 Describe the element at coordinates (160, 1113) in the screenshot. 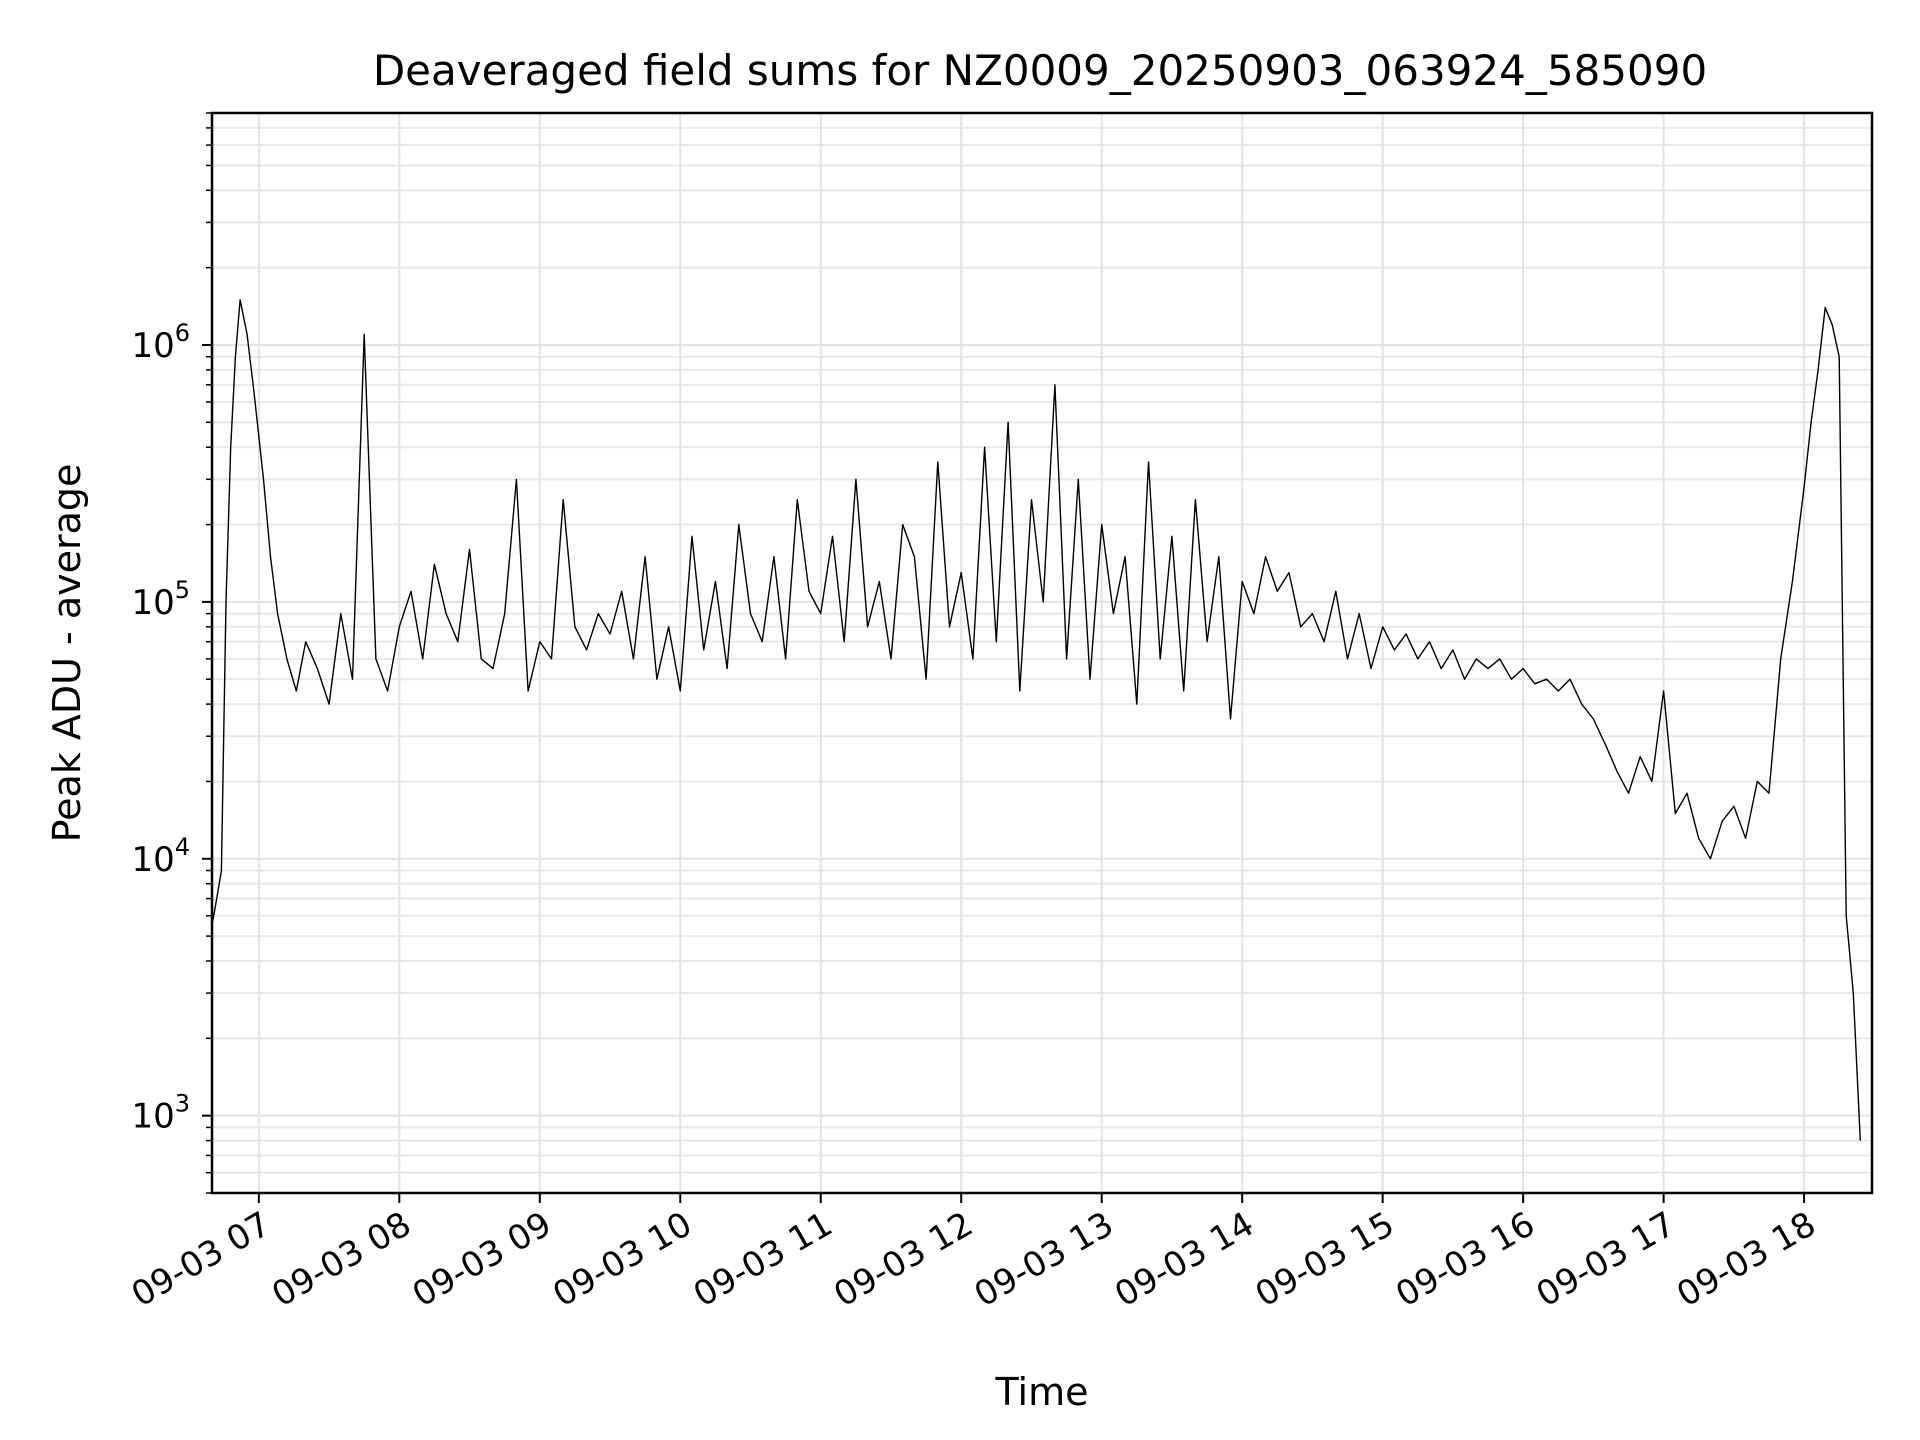

I see `y-tick-label: 10³` at that location.